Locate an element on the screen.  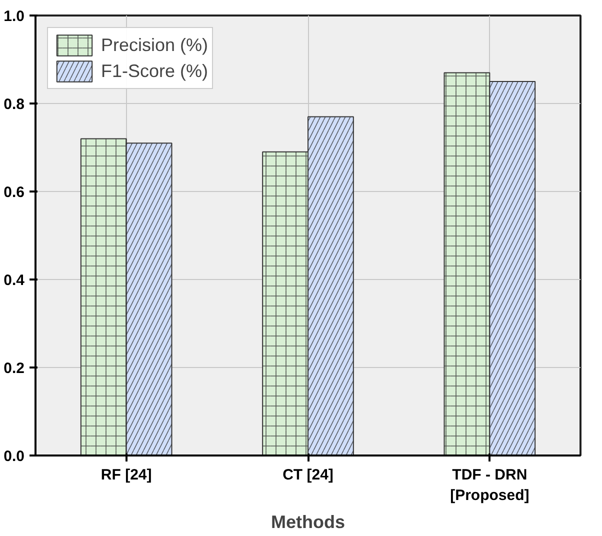
x-axis-title: Methods is located at coordinates (308, 522).